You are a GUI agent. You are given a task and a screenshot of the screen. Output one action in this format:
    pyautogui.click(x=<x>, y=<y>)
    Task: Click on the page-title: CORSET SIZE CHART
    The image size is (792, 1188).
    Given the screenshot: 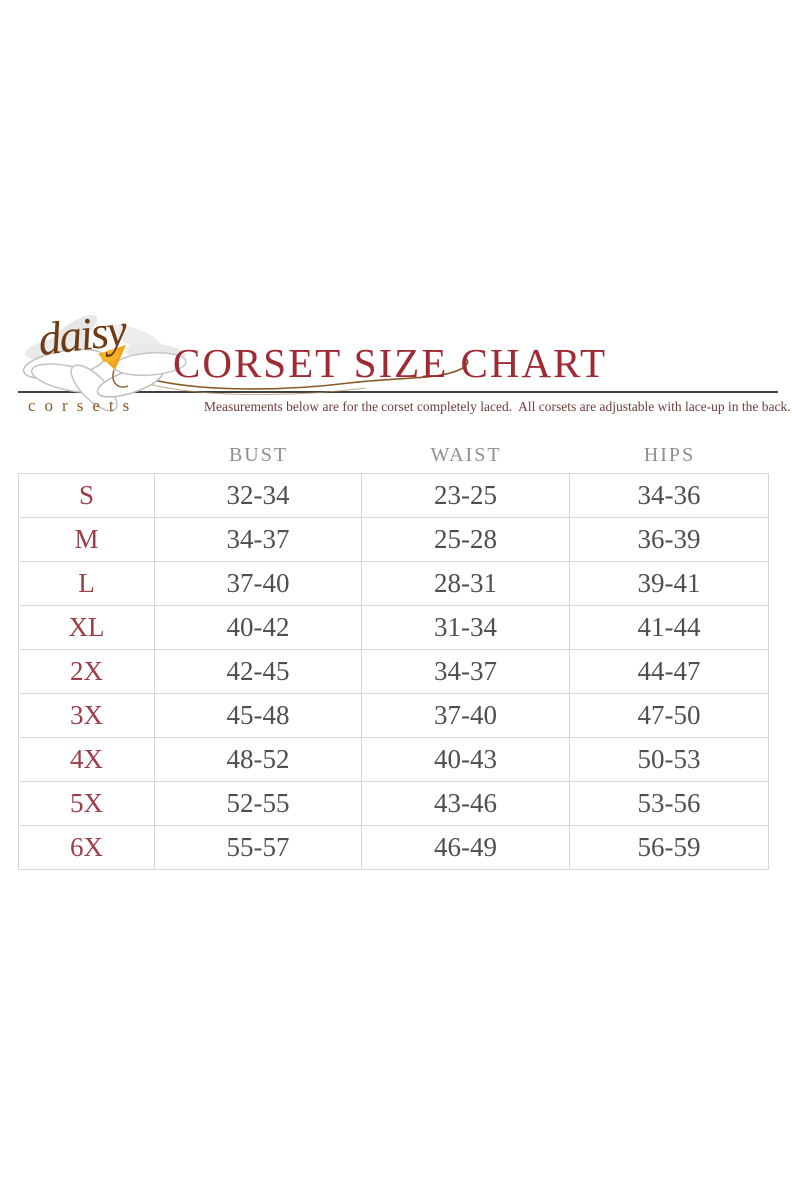 What is the action you would take?
    pyautogui.click(x=390, y=363)
    